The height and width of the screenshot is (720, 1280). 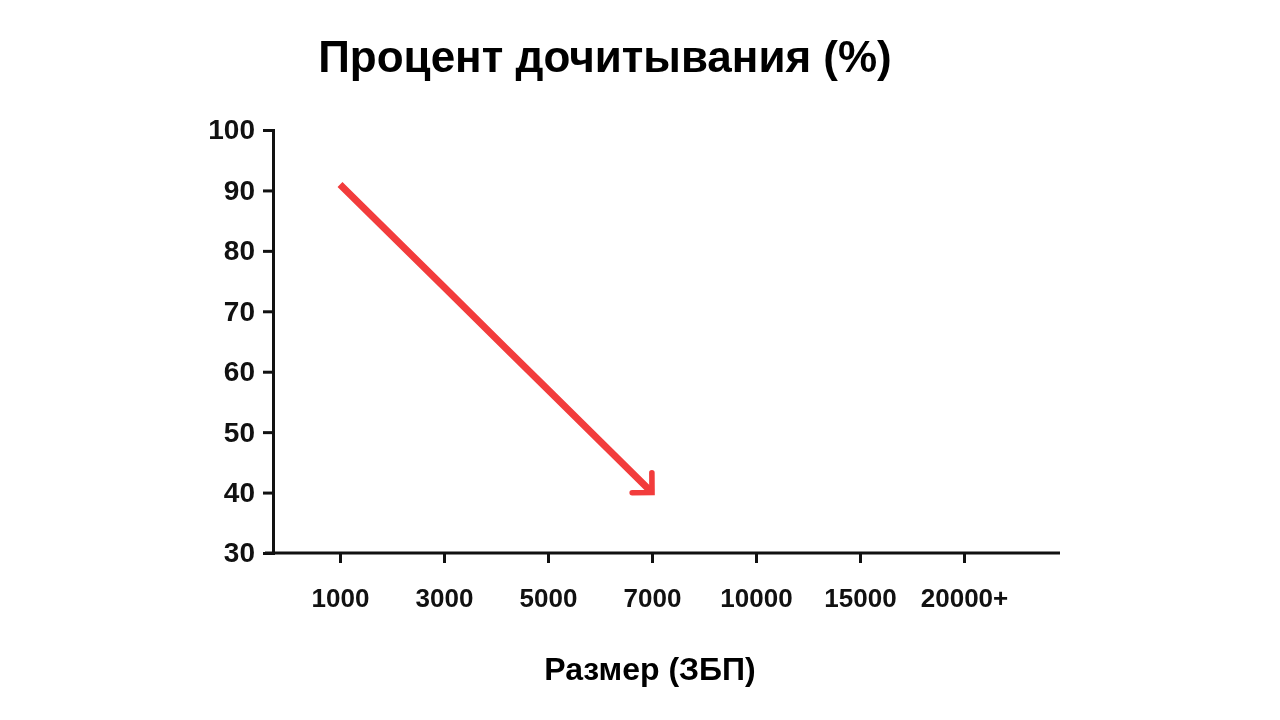 What do you see at coordinates (652, 598) in the screenshot?
I see `x-tick-label: 7000` at bounding box center [652, 598].